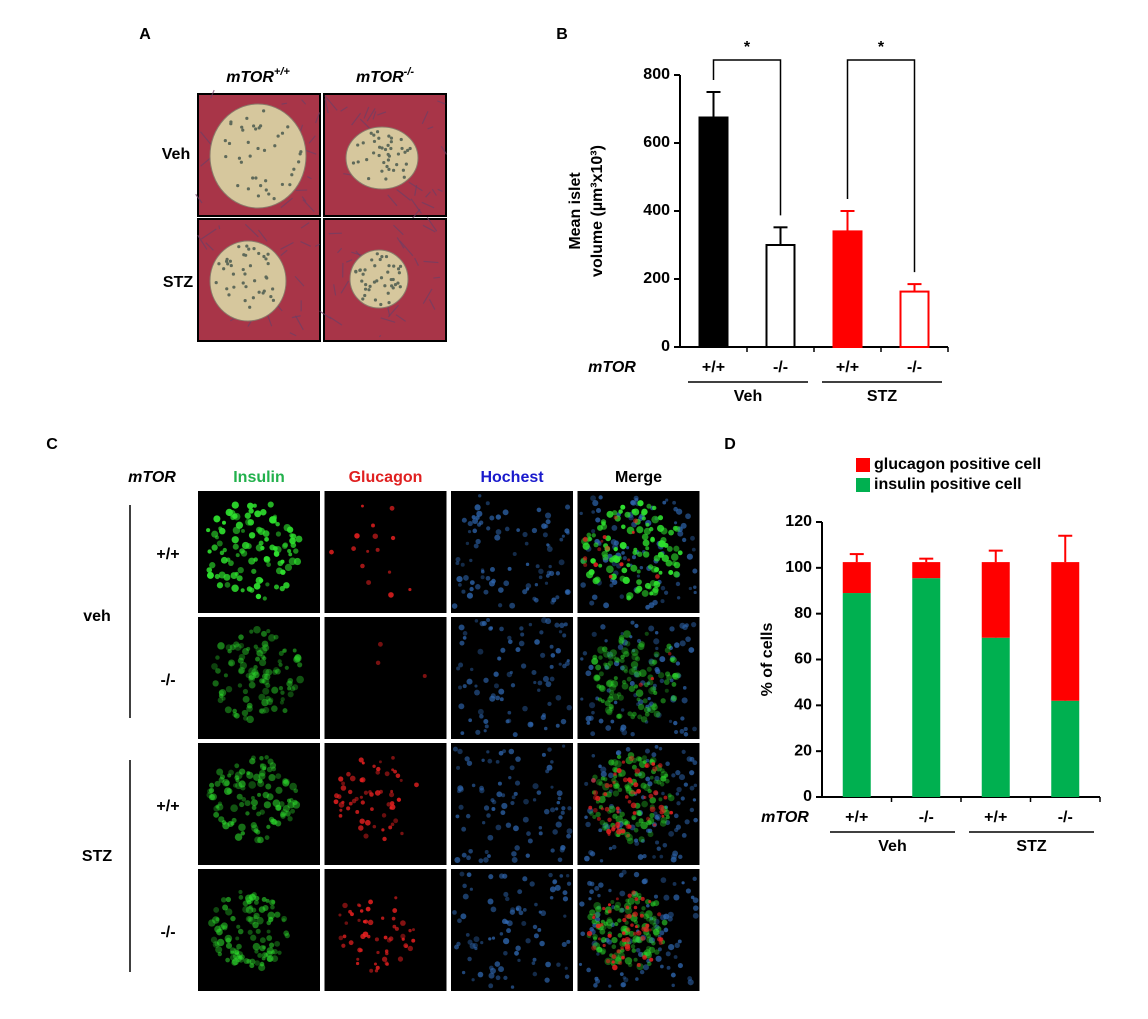 The image size is (1148, 1019). I want to click on group-label: STZ, so click(882, 396).